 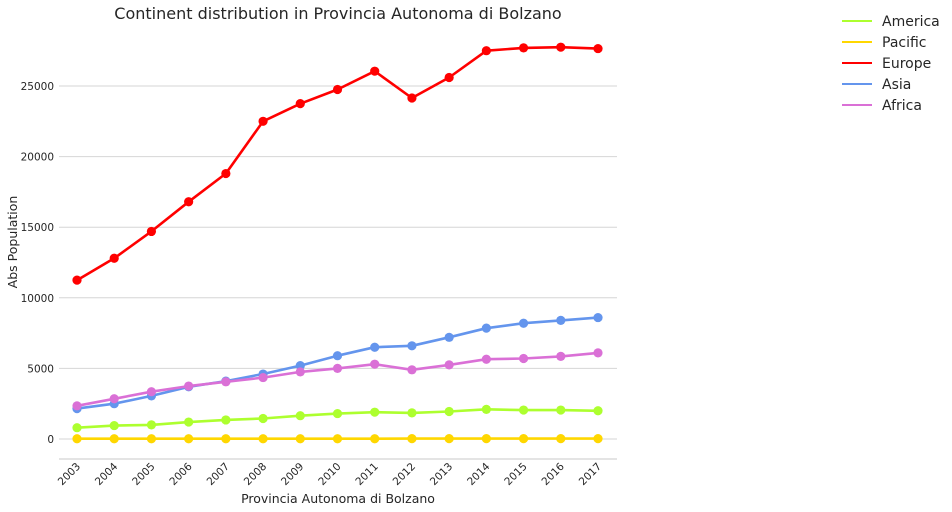 What do you see at coordinates (50, 440) in the screenshot?
I see `y-tick-label: 0` at bounding box center [50, 440].